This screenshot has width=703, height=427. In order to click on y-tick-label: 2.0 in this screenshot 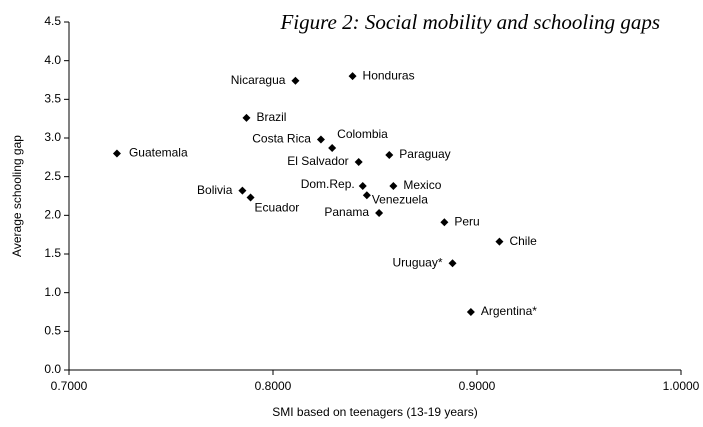, I will do `click(52, 215)`.